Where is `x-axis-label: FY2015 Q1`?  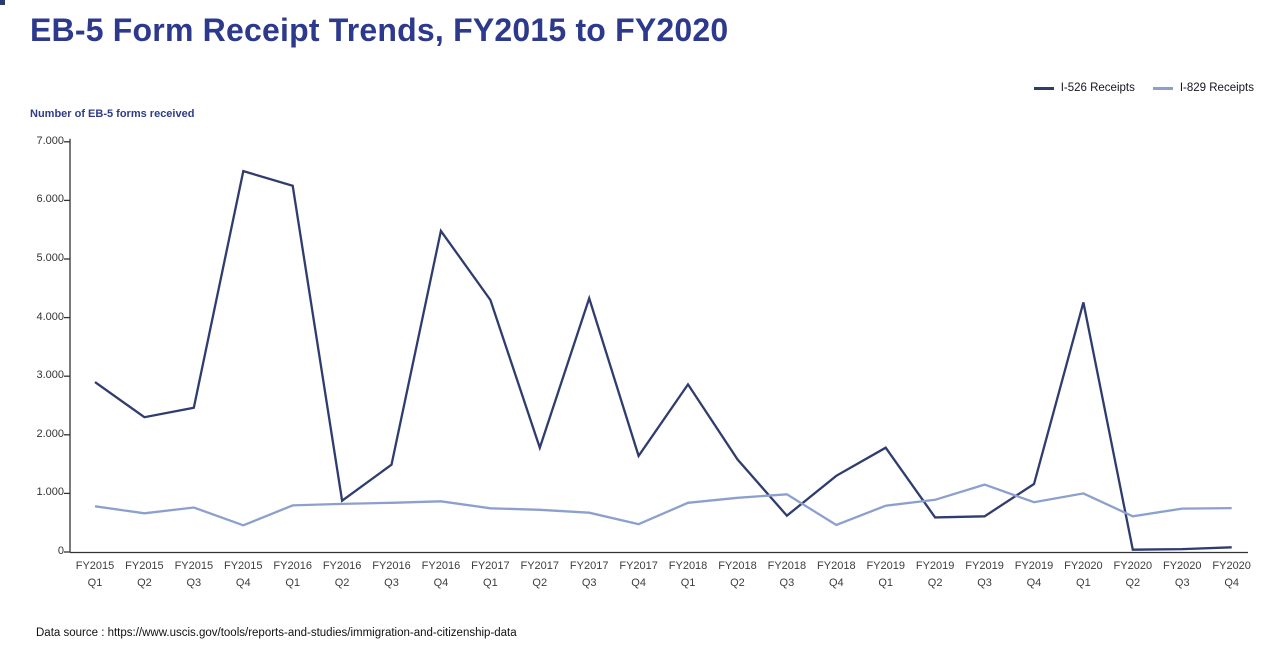 x-axis-label: FY2015 Q1 is located at coordinates (95, 574).